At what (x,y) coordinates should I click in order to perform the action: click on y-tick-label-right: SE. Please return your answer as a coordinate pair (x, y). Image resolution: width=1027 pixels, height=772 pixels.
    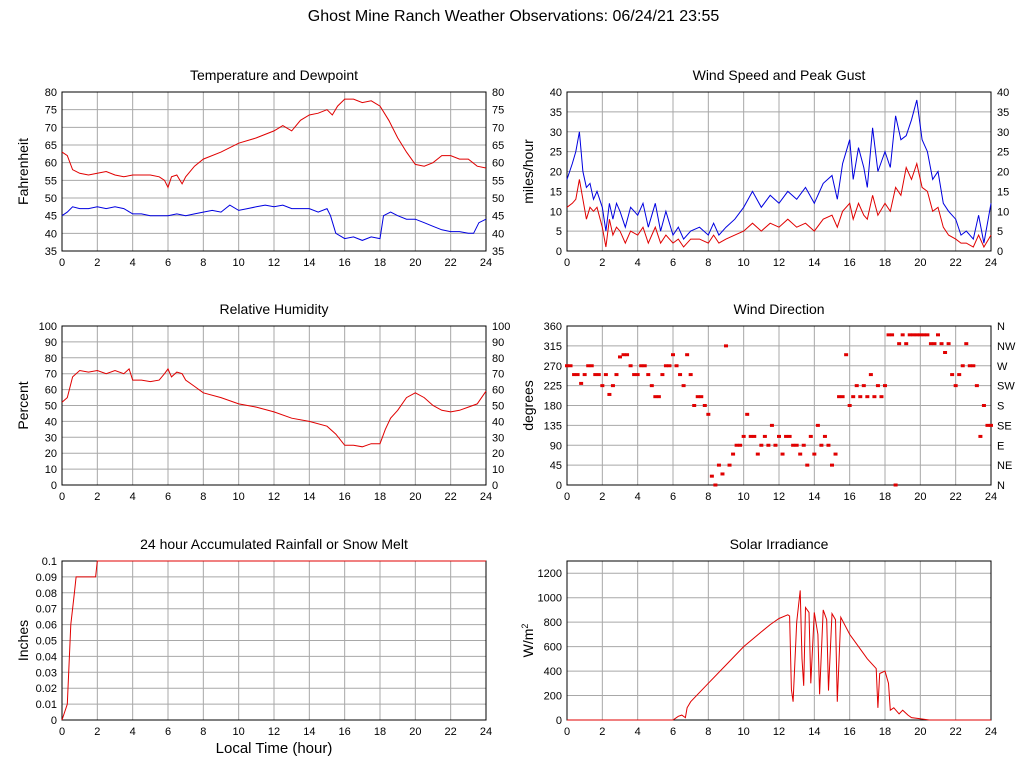
    Looking at the image, I should click on (1004, 426).